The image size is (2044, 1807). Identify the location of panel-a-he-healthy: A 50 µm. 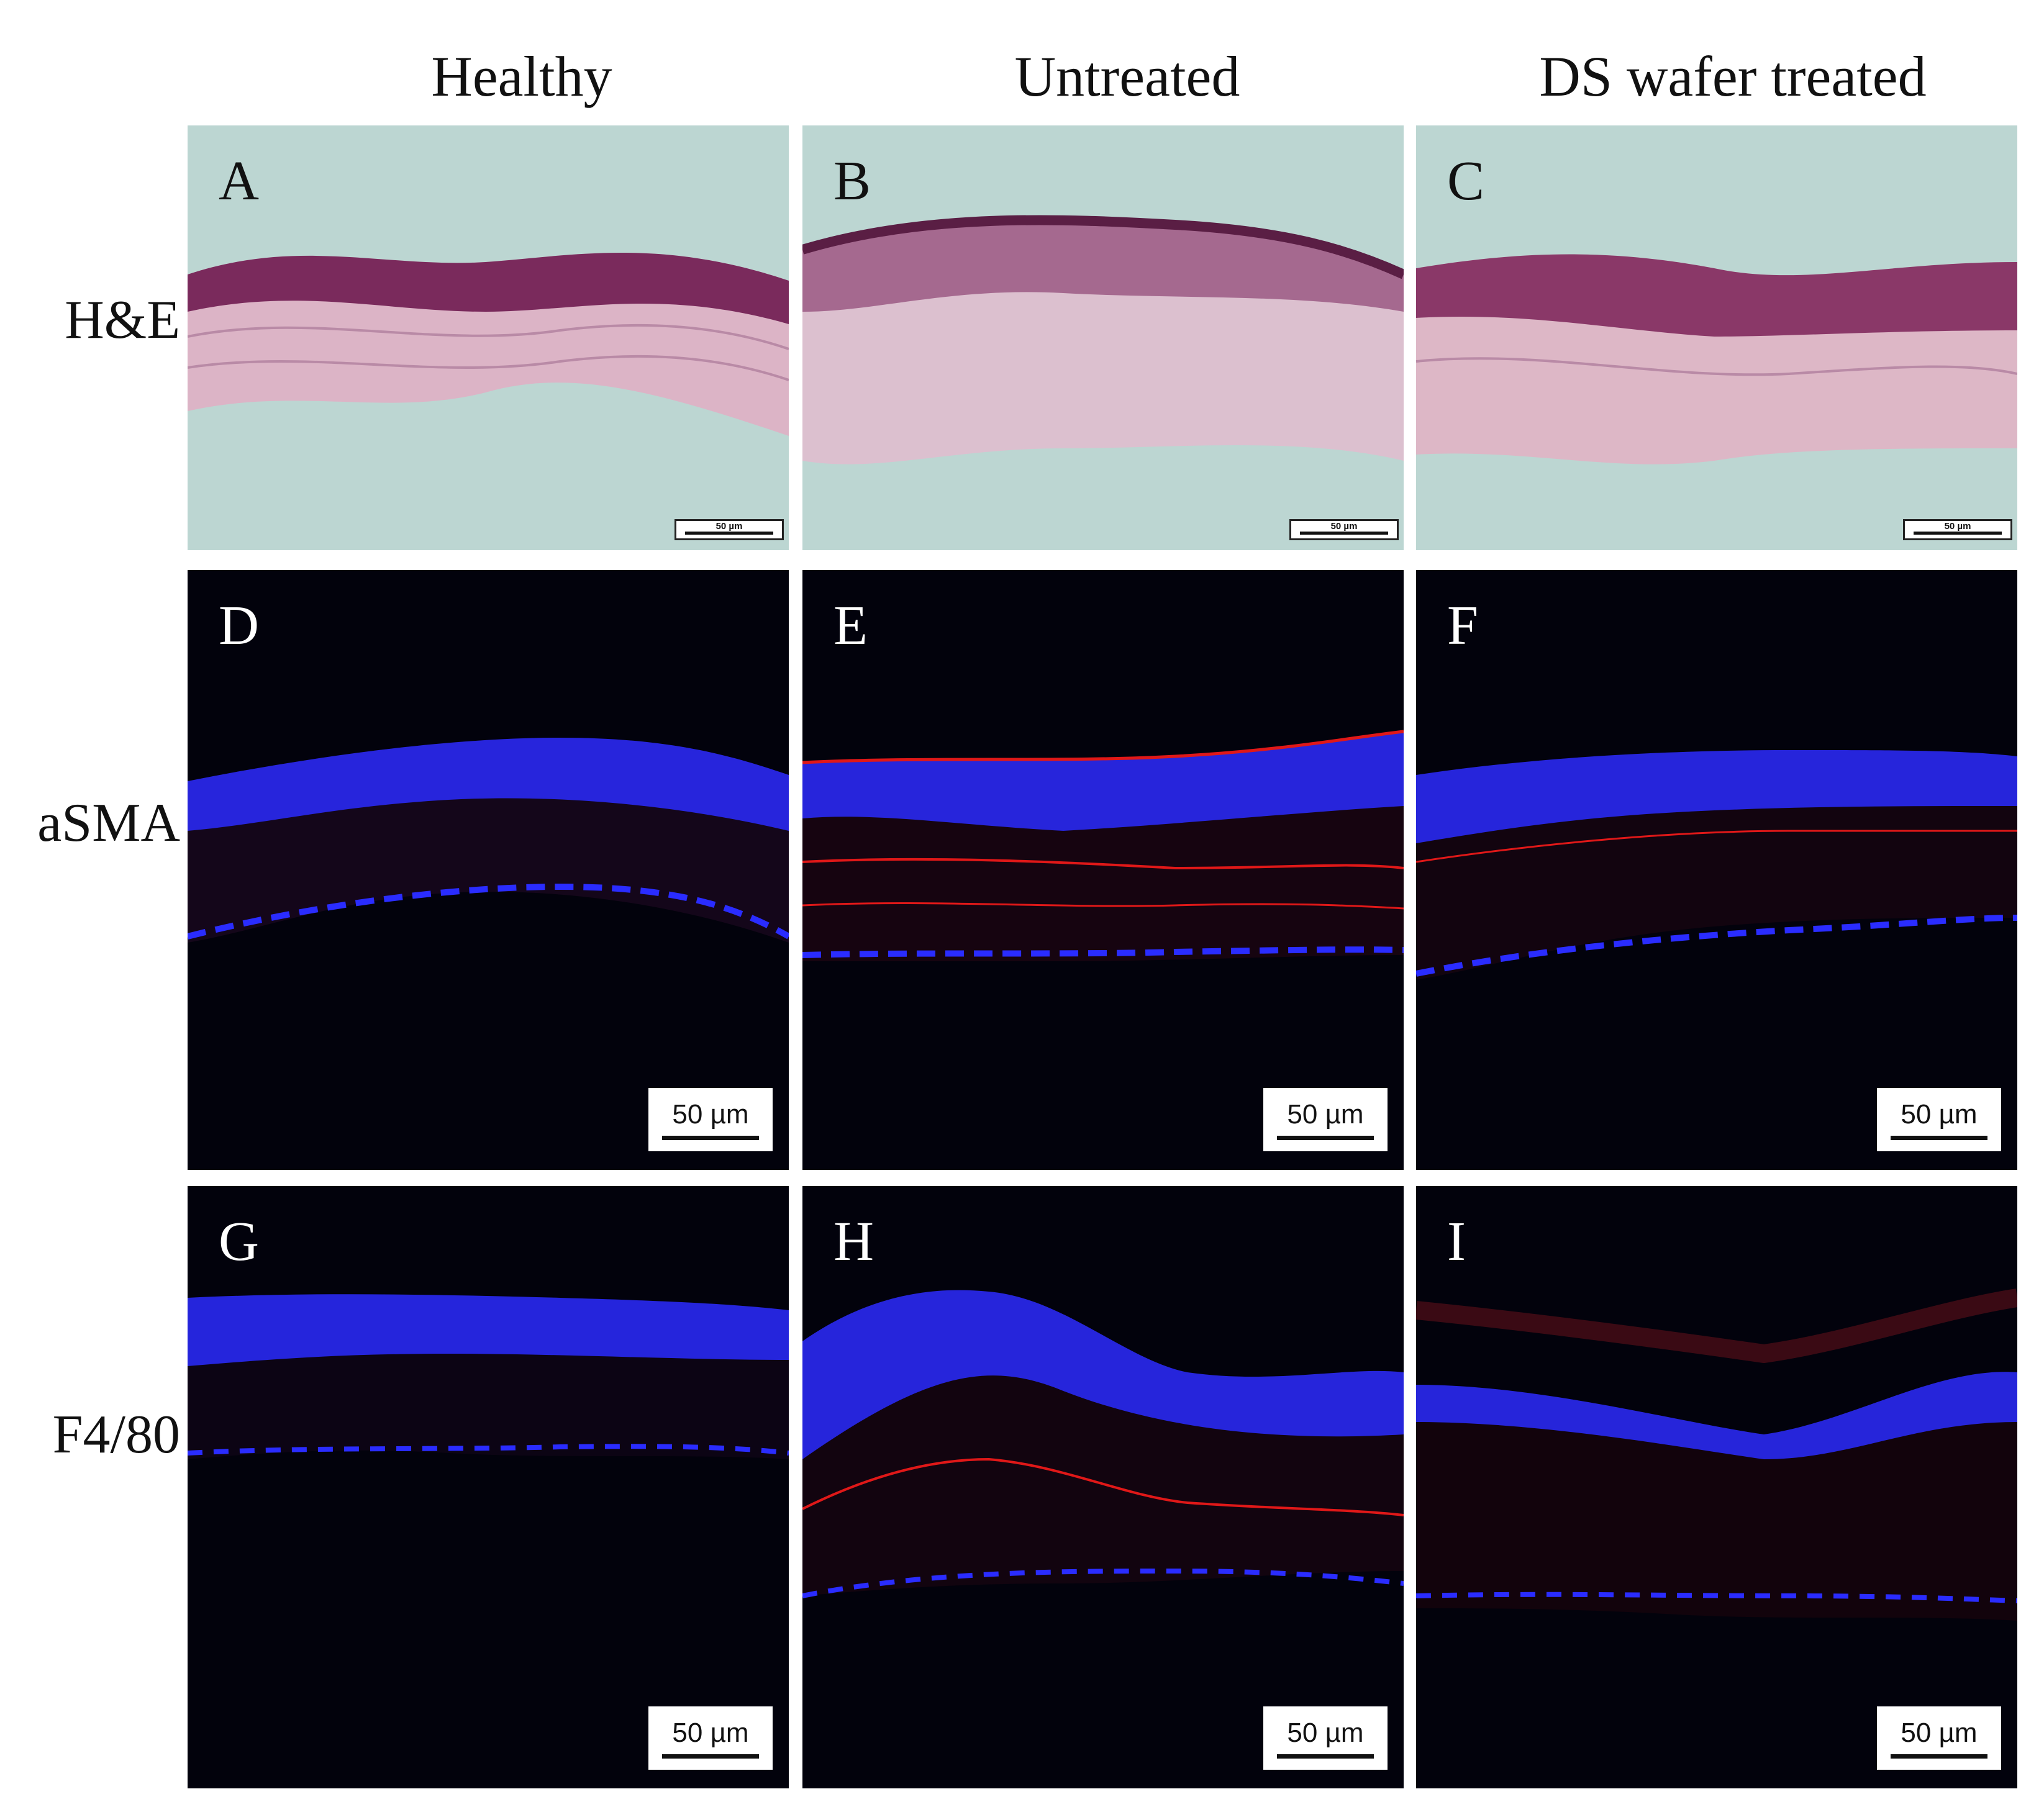
(488, 337).